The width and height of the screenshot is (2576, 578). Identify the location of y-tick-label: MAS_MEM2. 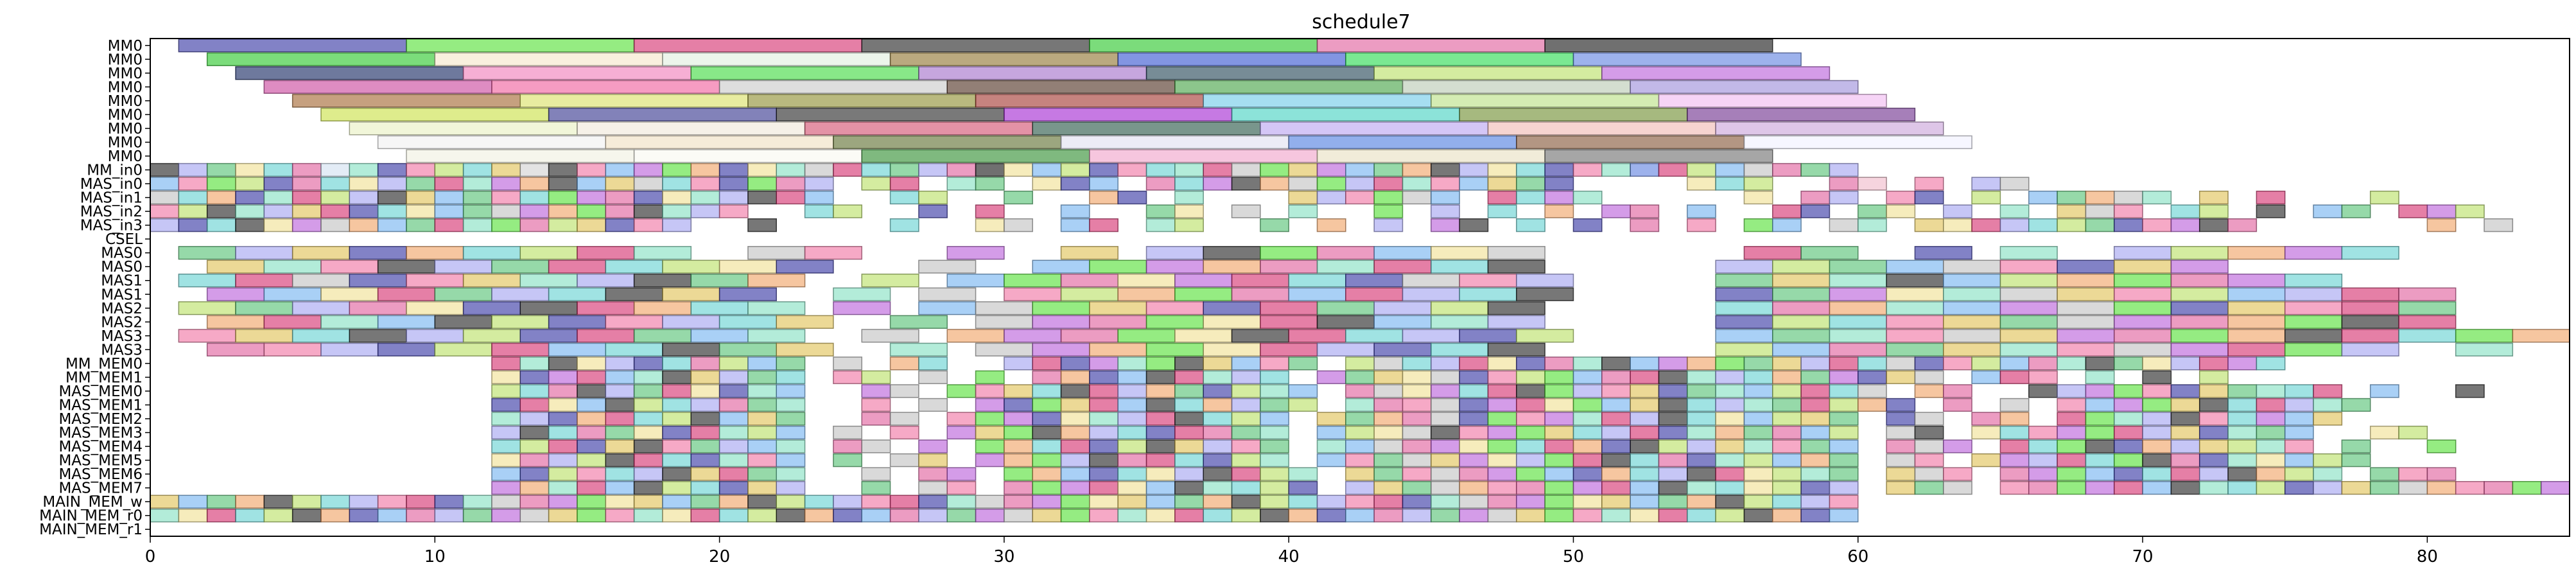
(100, 420).